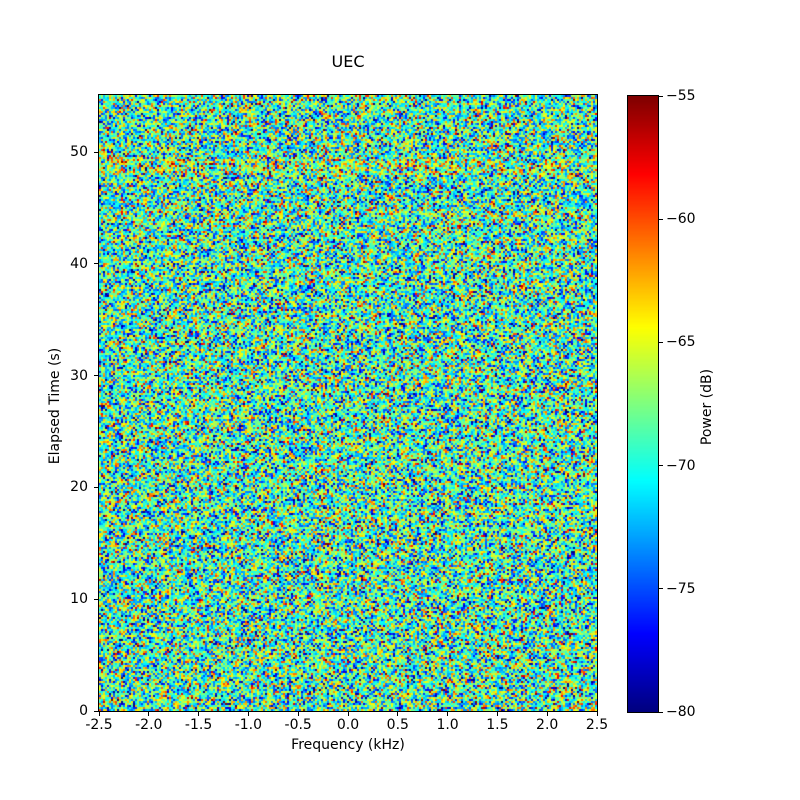  I want to click on y-tick-label: 40, so click(79, 263).